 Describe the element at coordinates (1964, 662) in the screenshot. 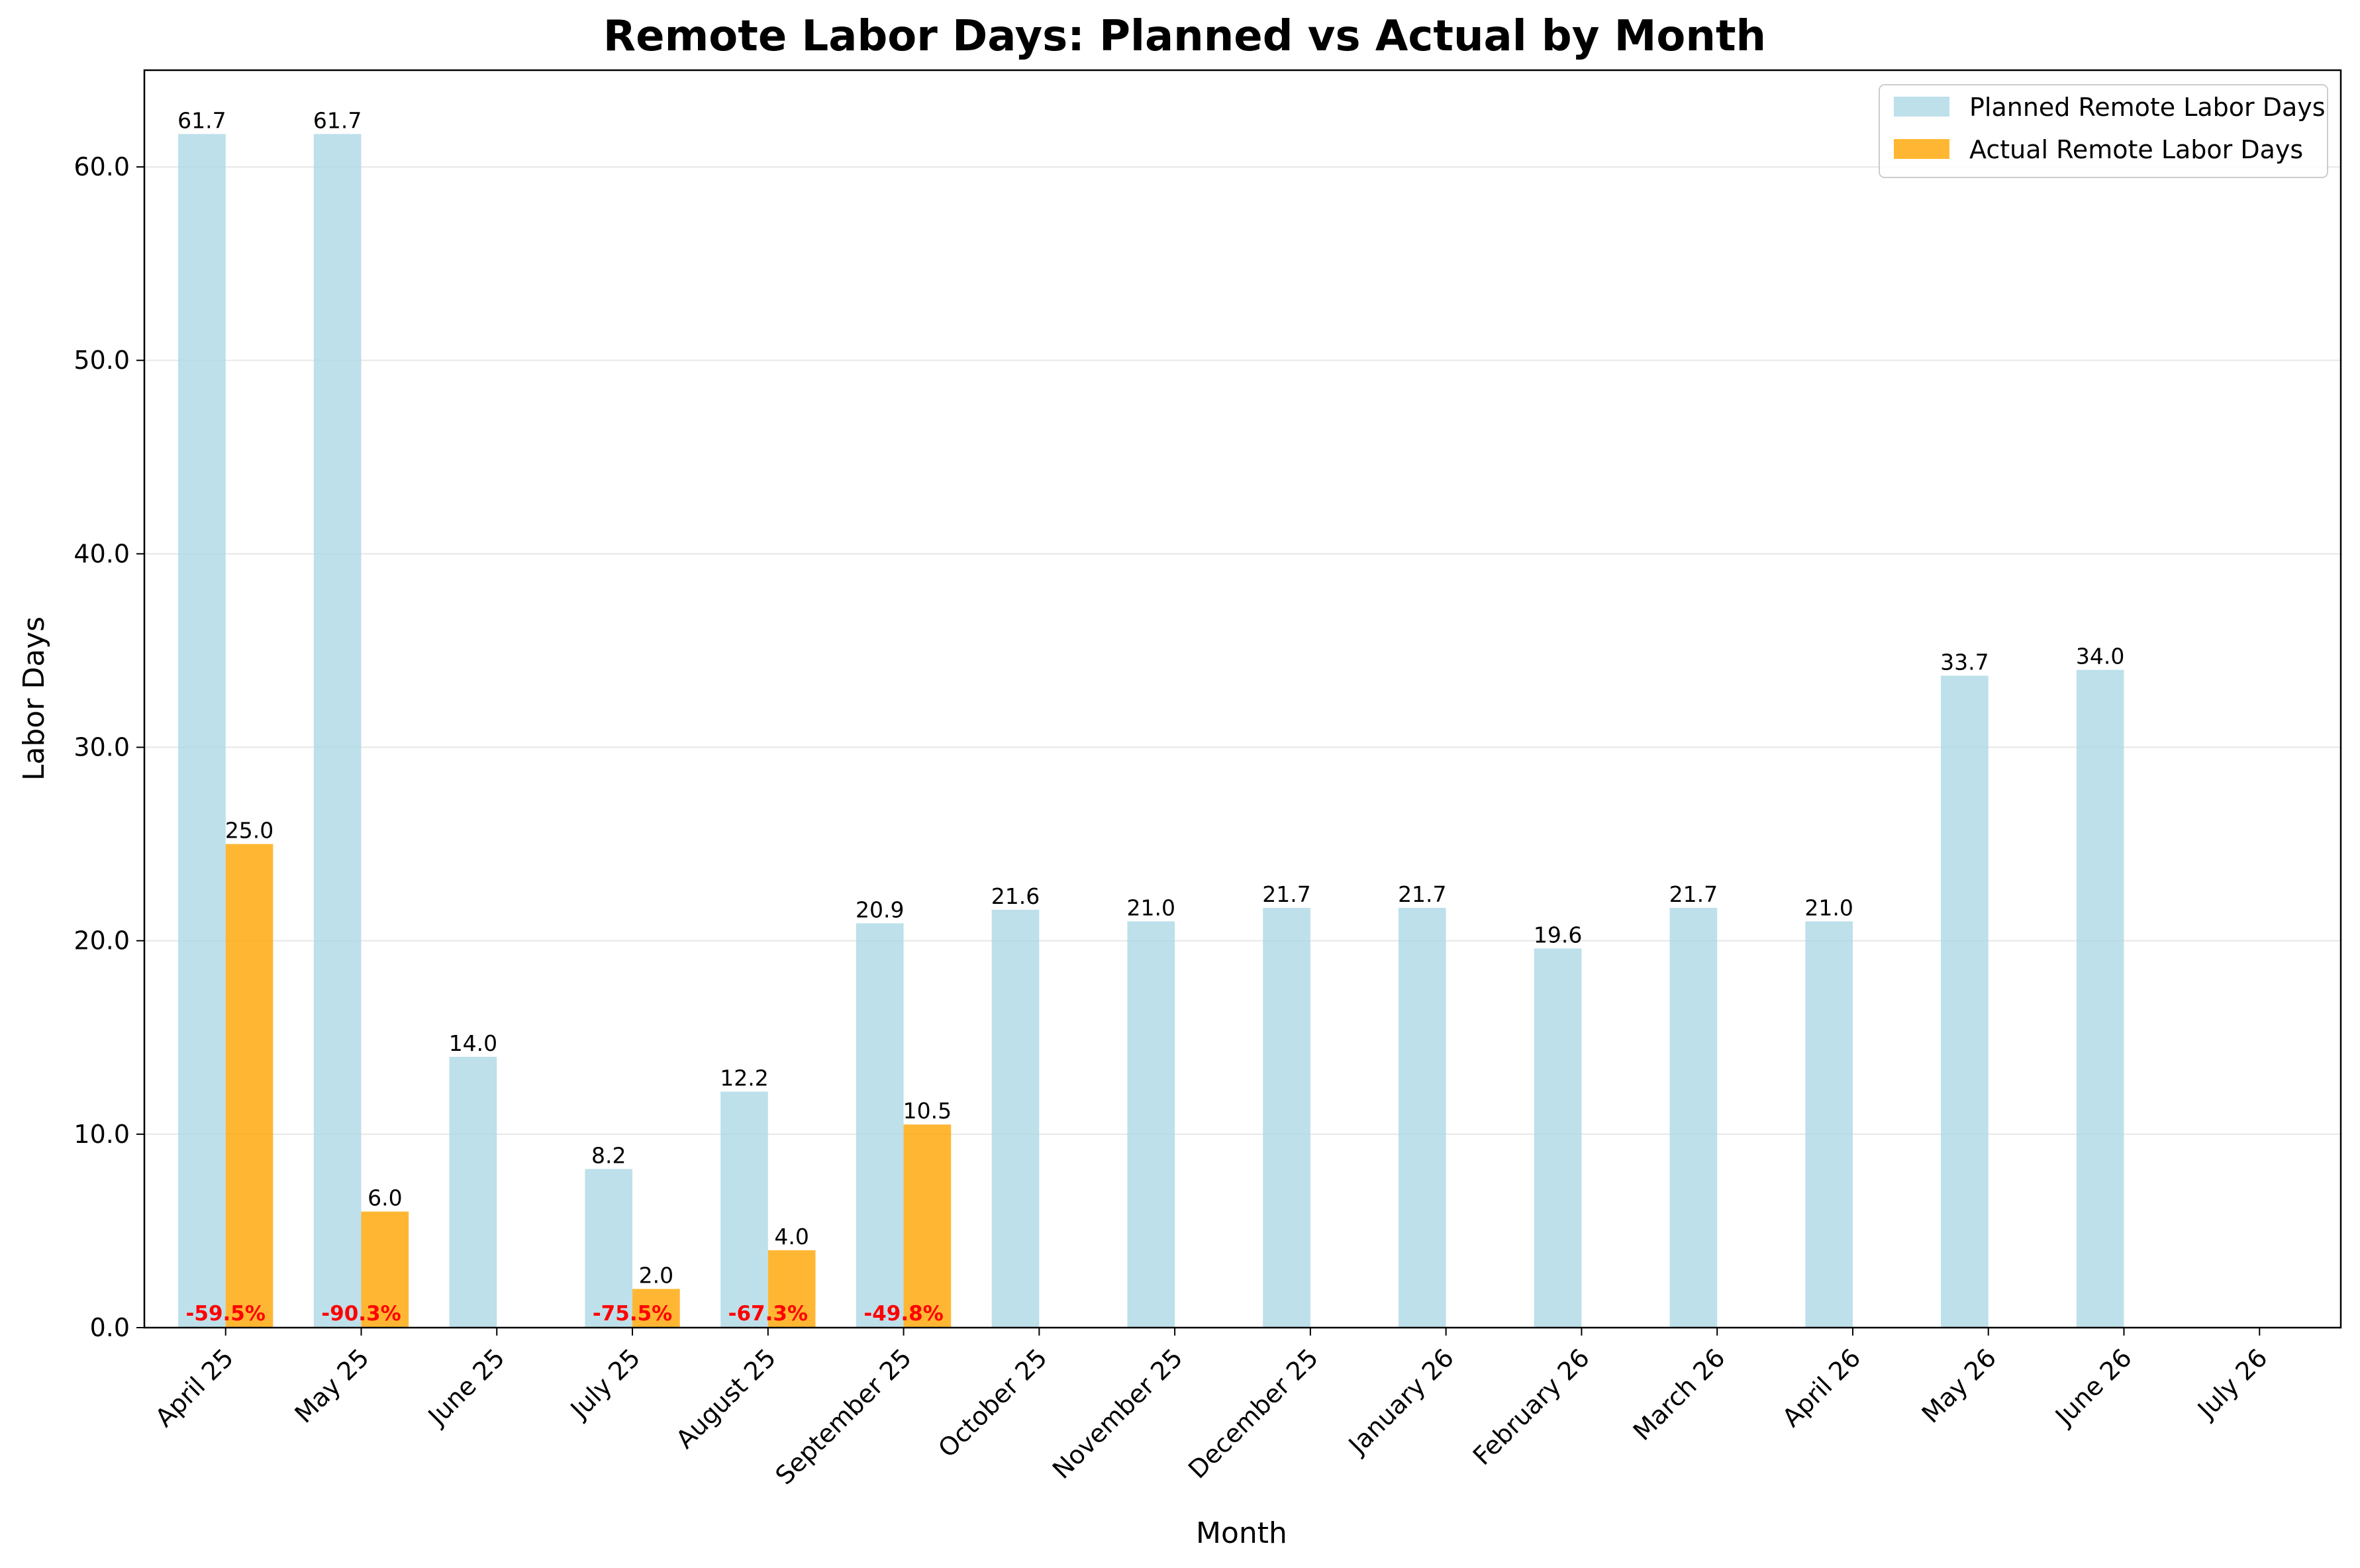

I see `planned-value-label: 33.7` at that location.